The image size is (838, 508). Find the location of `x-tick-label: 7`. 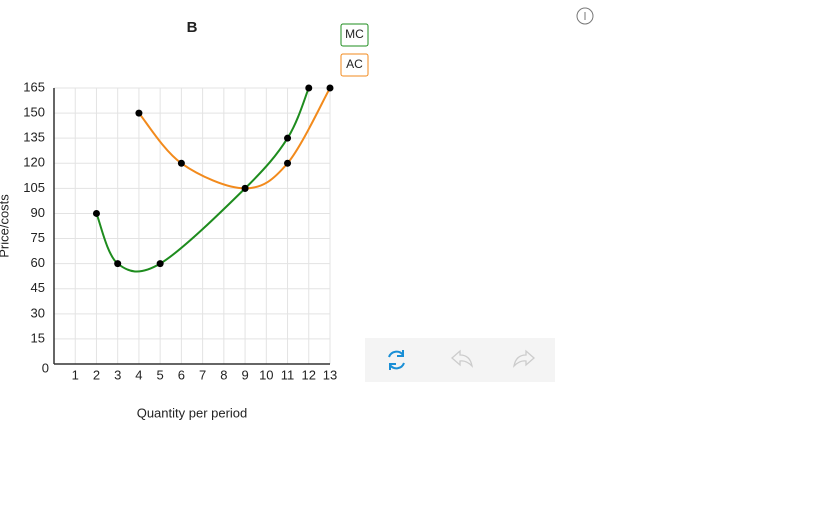

x-tick-label: 7 is located at coordinates (202, 374).